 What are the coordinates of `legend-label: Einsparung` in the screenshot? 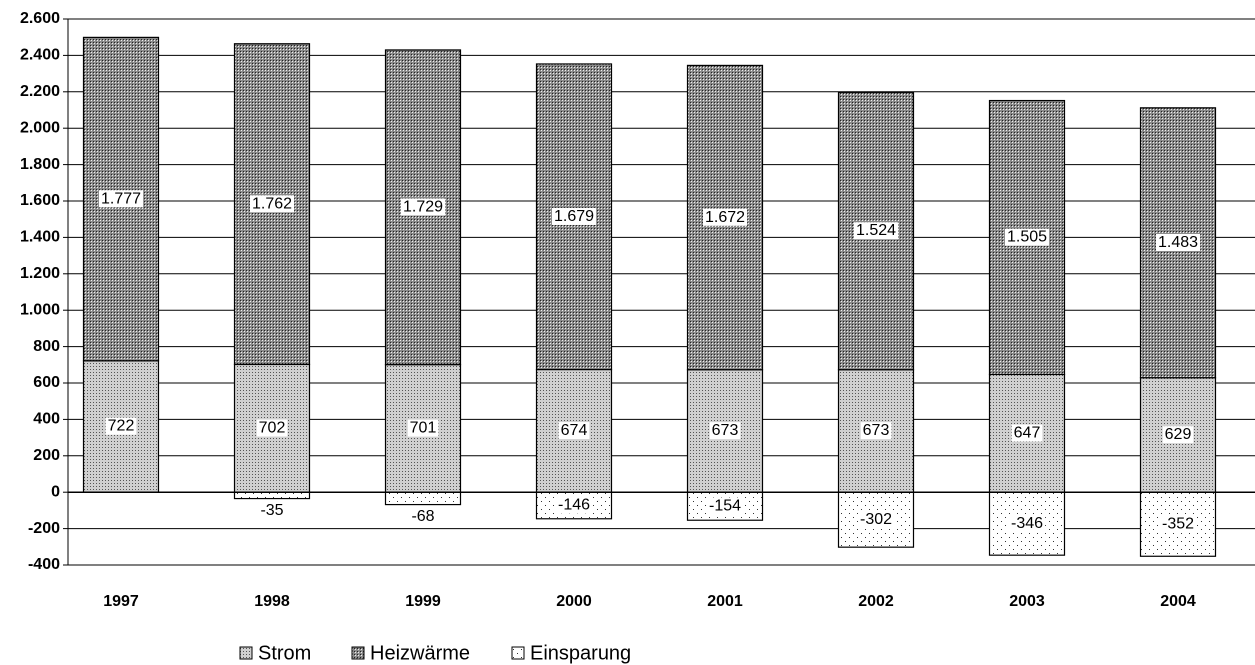 It's located at (580, 653).